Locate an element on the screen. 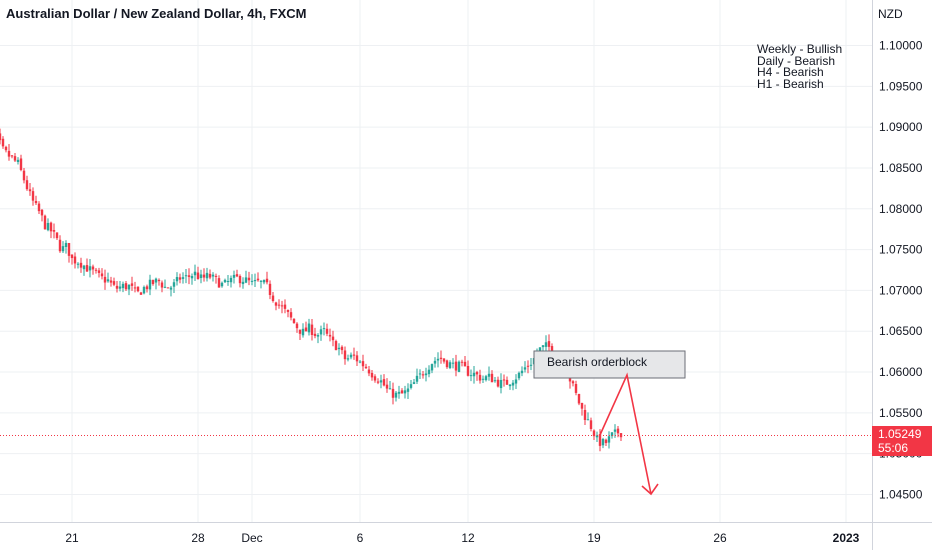 This screenshot has width=932, height=555. time-tick-label: 2023 is located at coordinates (846, 538).